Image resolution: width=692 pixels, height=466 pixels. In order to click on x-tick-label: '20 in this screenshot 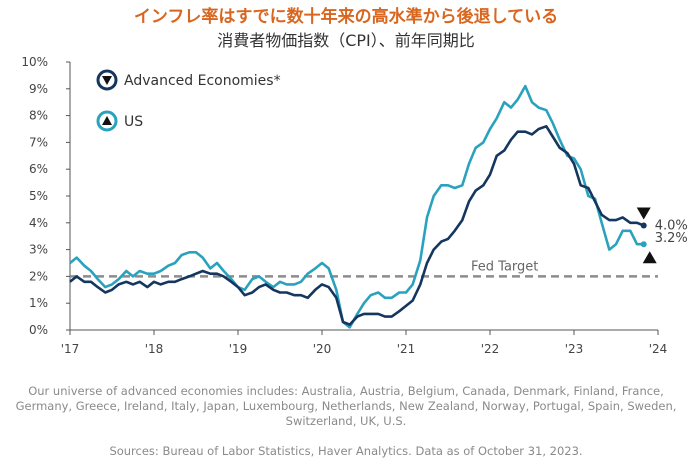, I will do `click(322, 349)`.